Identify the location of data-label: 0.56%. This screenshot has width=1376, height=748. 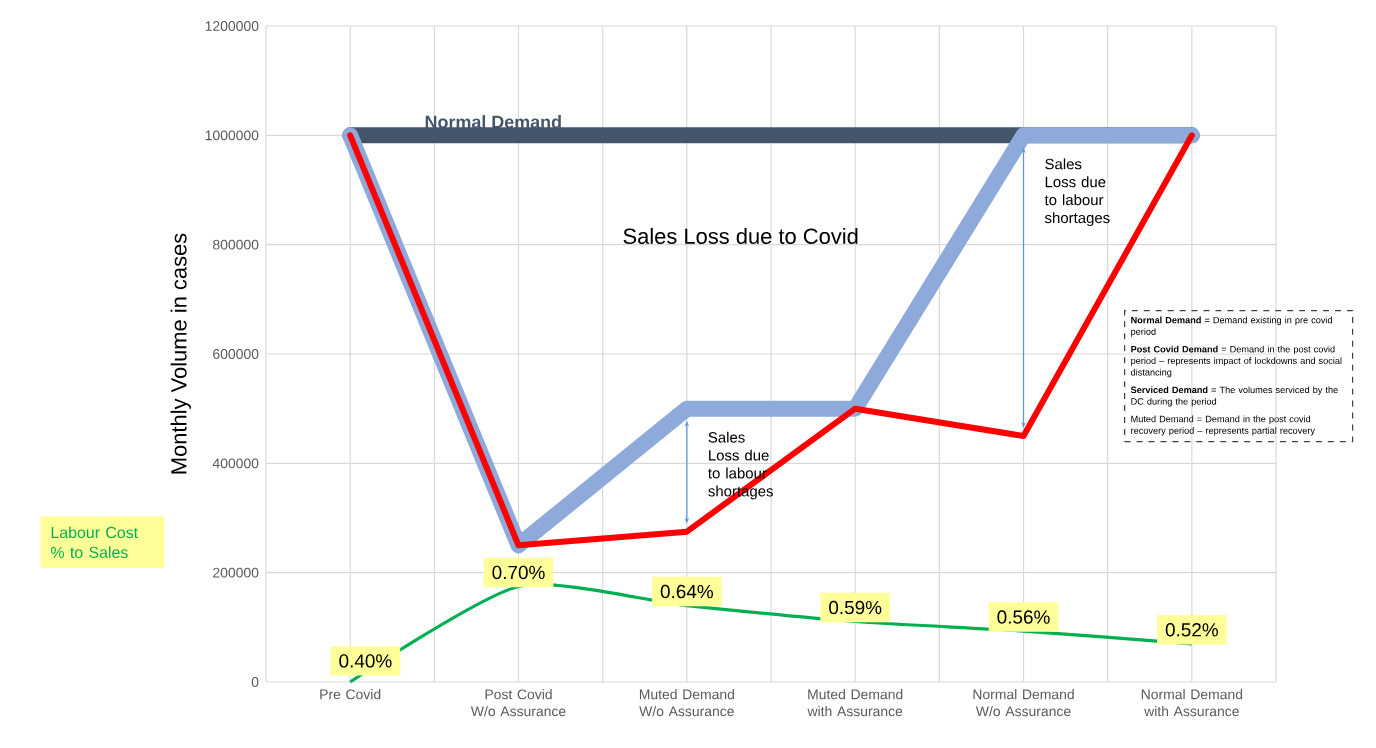
(1023, 617).